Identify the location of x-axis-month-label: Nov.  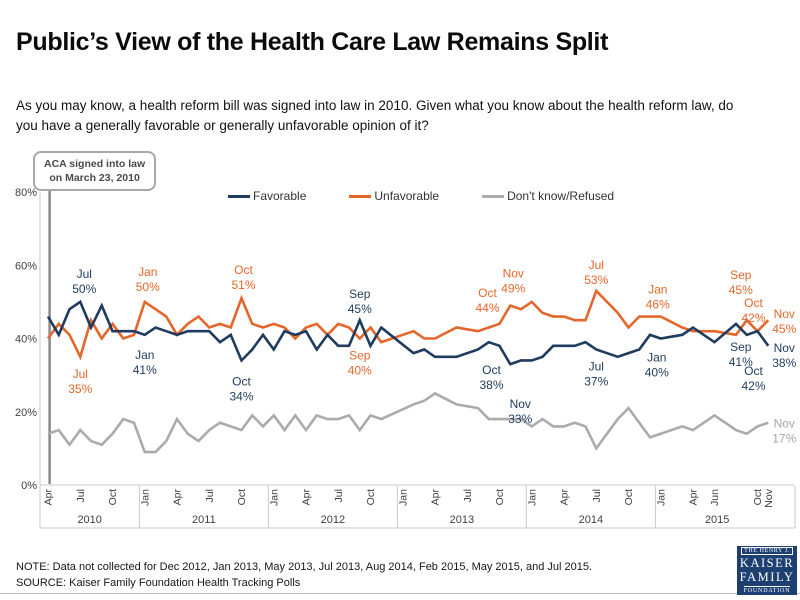
(769, 497).